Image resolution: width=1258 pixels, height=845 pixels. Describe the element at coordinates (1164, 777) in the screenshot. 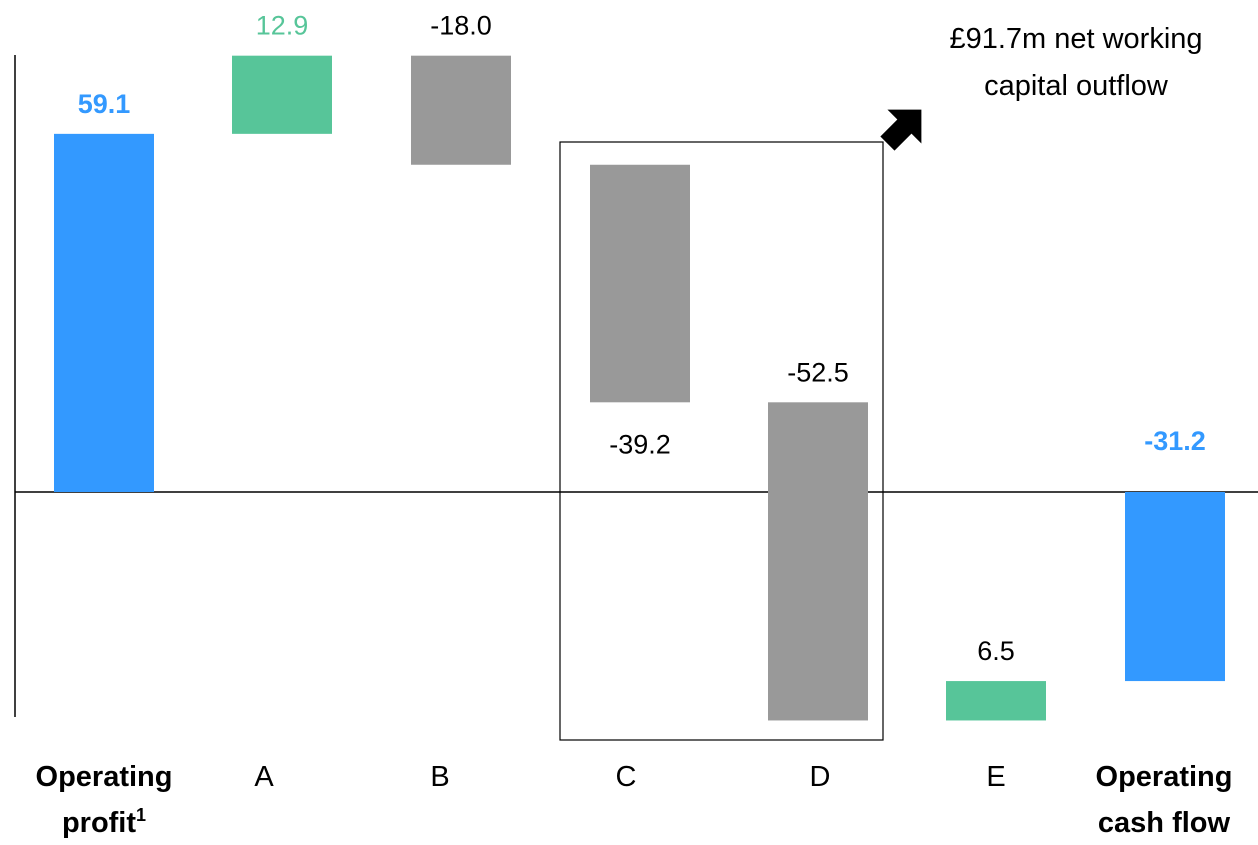

I see `category-label-op_cash: Operating` at that location.